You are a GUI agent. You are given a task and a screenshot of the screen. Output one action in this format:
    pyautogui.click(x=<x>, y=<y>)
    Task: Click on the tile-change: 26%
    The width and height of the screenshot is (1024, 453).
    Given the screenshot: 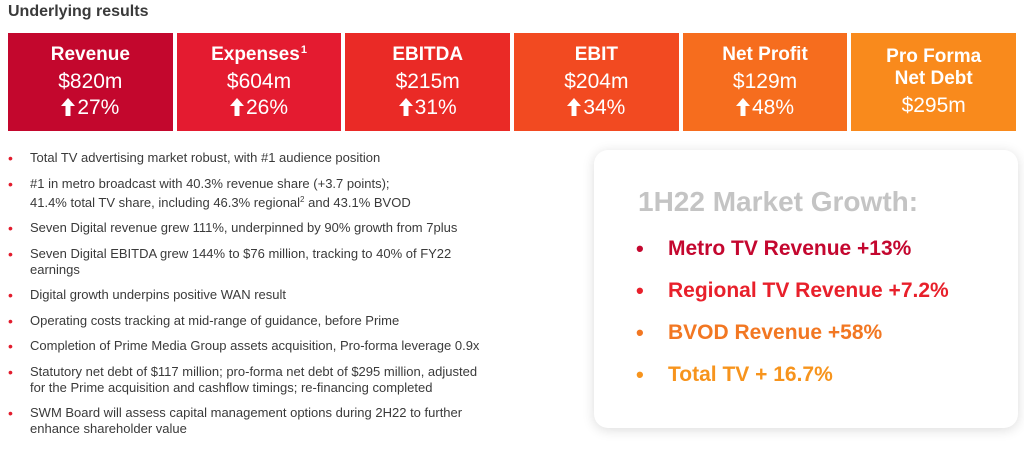 What is the action you would take?
    pyautogui.click(x=259, y=107)
    